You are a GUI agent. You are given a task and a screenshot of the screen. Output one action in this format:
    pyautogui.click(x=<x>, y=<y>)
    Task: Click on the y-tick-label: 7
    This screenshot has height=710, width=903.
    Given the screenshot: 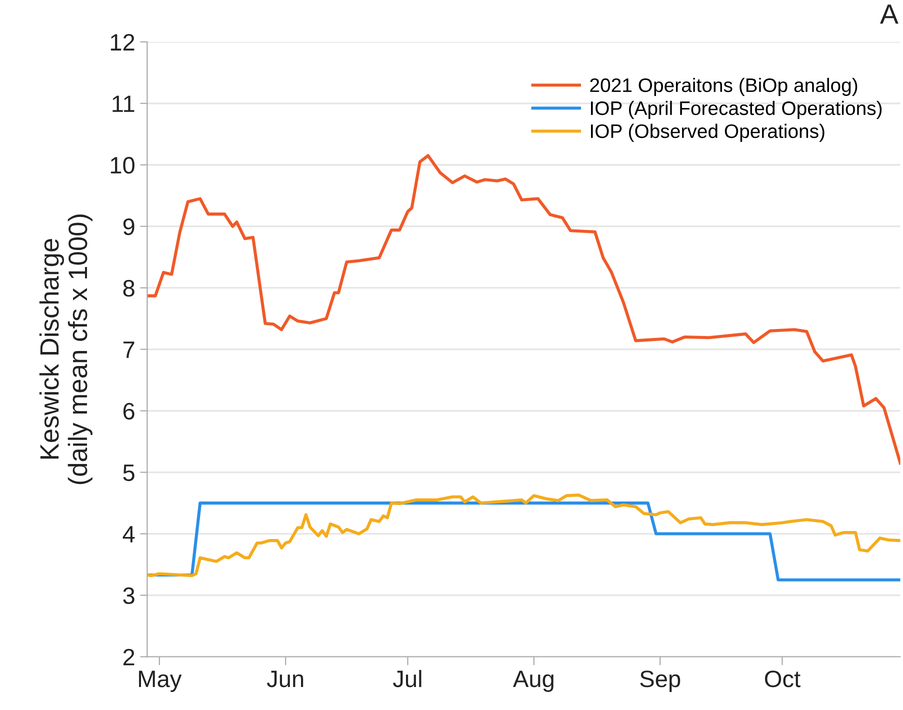 What is the action you would take?
    pyautogui.click(x=128, y=350)
    